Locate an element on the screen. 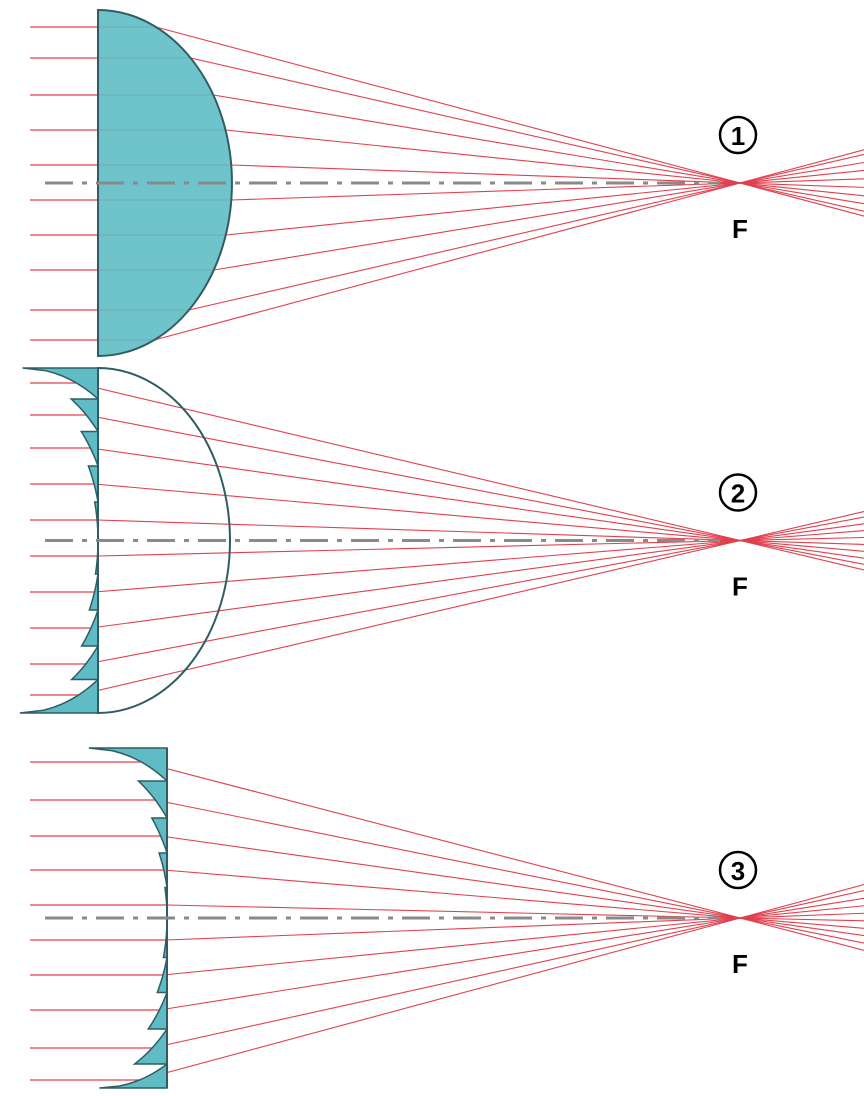 Image resolution: width=864 pixels, height=1096 pixels. panel-number: 2 is located at coordinates (738, 494).